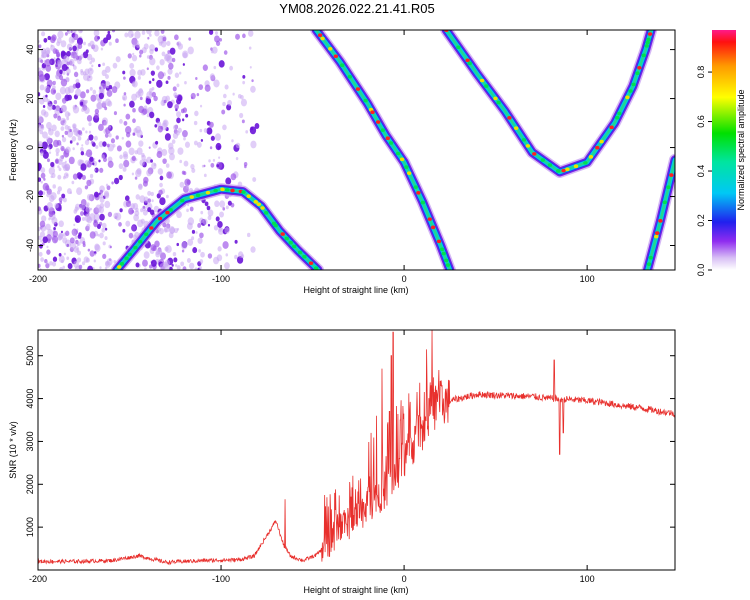  I want to click on bottom-y-tick-label: 2000, so click(30, 484).